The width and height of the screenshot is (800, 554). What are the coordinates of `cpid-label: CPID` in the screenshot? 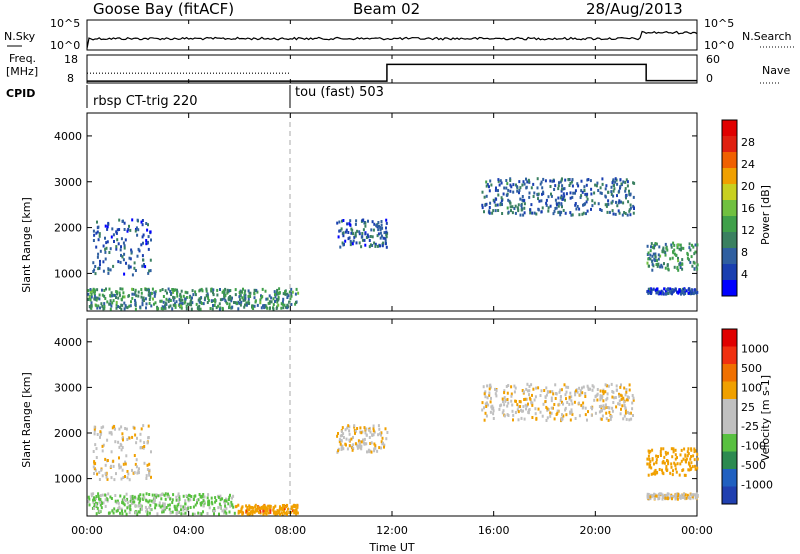 It's located at (20, 93).